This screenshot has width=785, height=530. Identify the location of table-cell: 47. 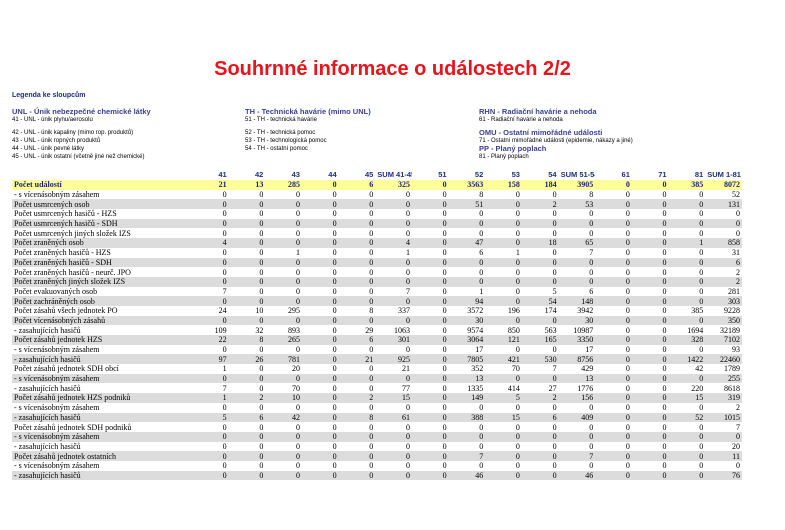
(467, 243).